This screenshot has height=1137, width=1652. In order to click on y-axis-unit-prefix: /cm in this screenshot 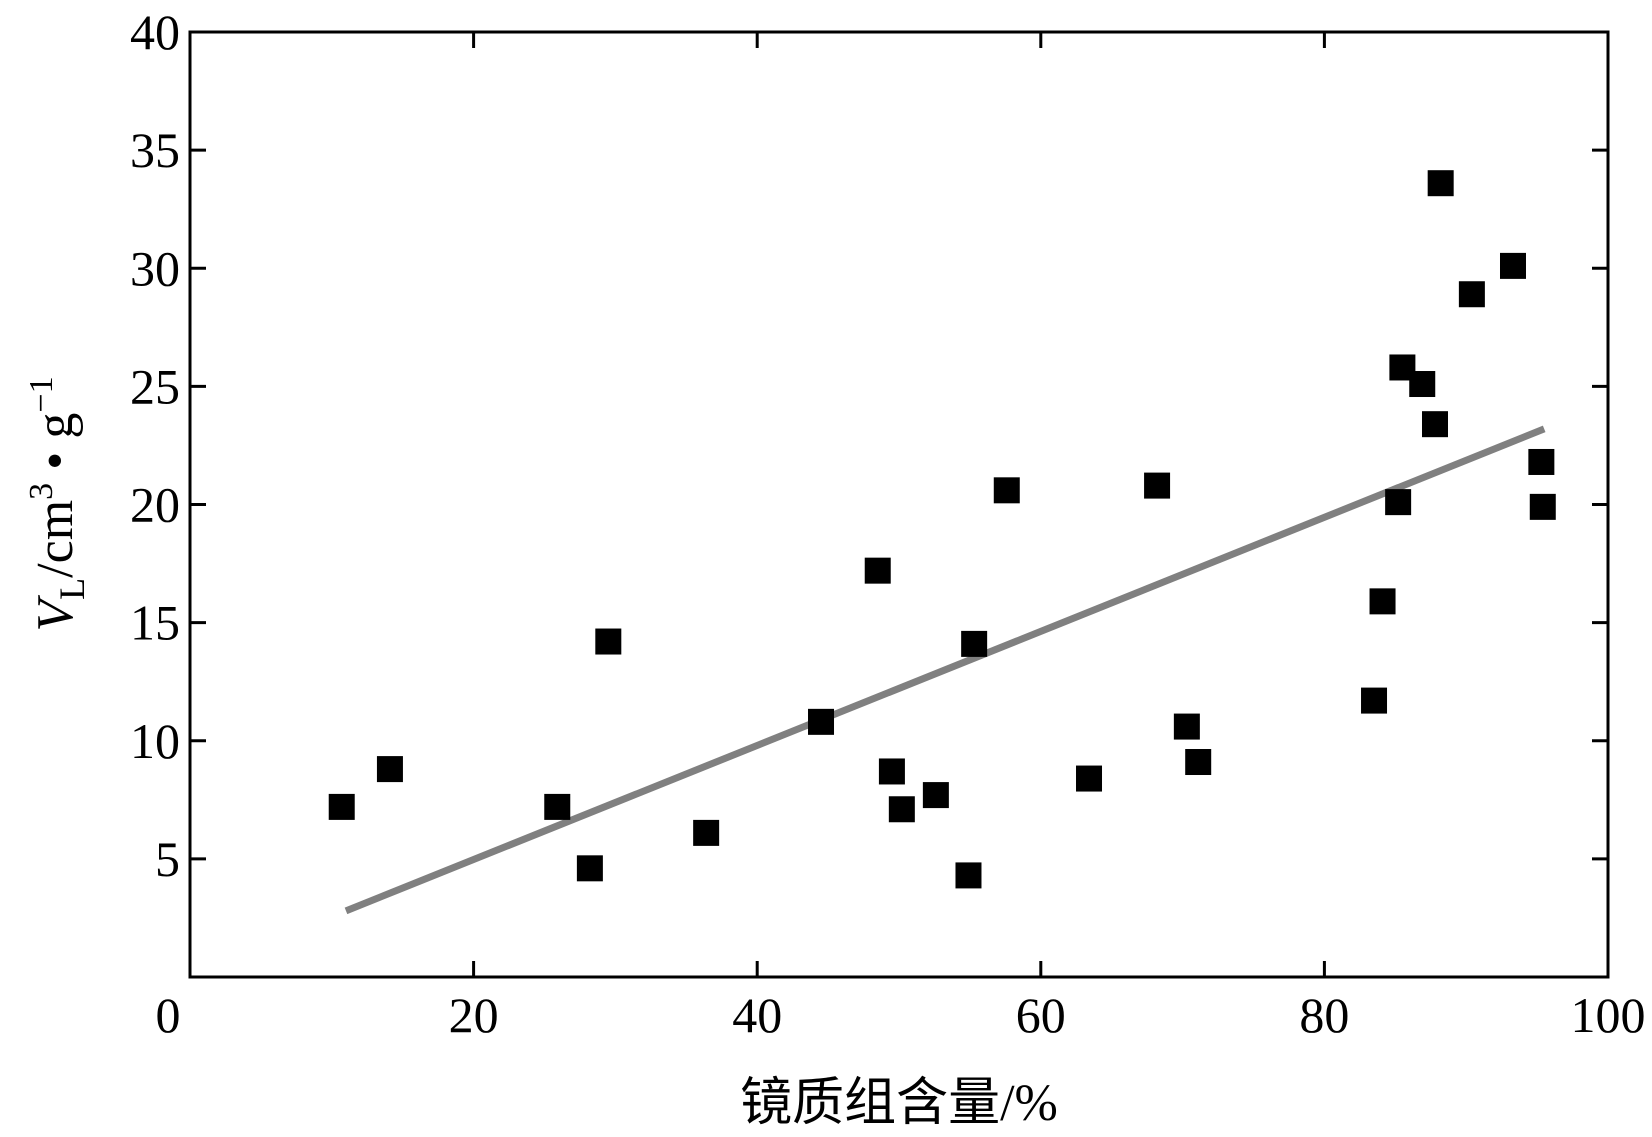, I will do `click(55, 539)`.